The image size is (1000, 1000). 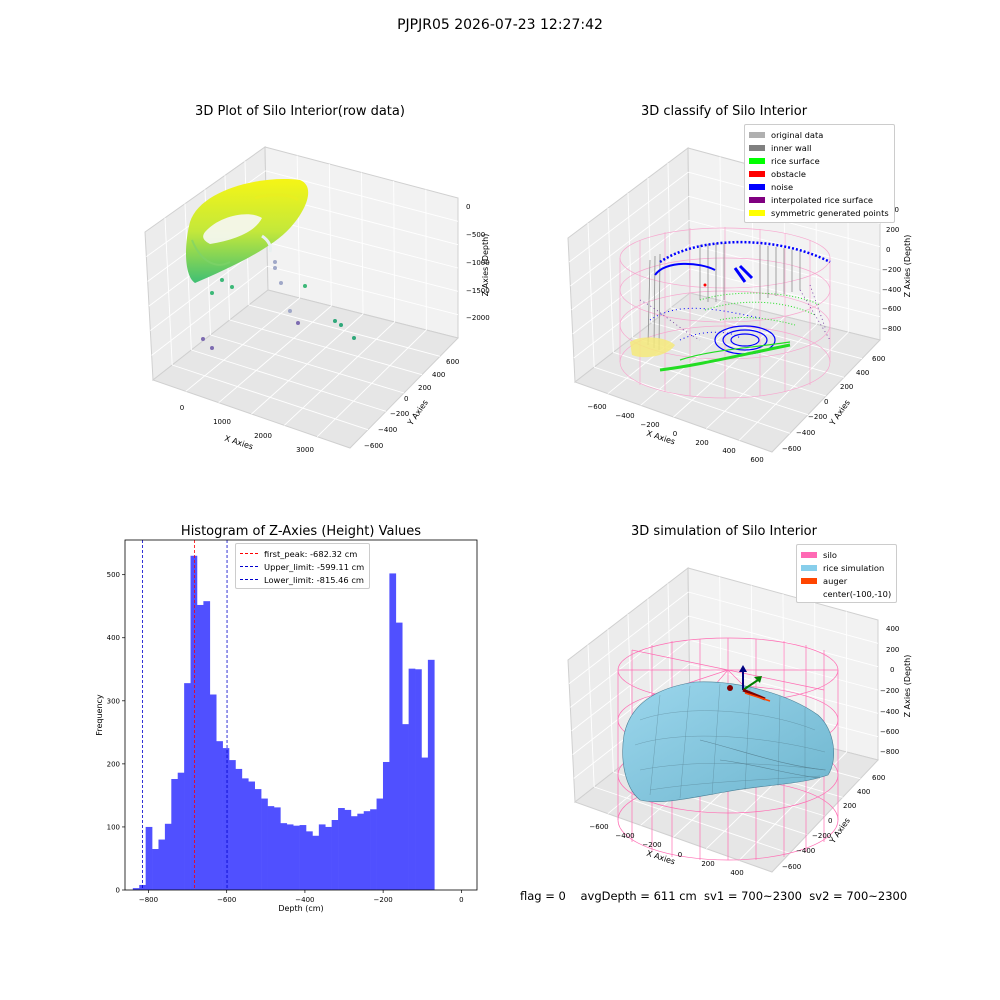 What do you see at coordinates (399, 414) in the screenshot?
I see `raw-ytick-2: −200` at bounding box center [399, 414].